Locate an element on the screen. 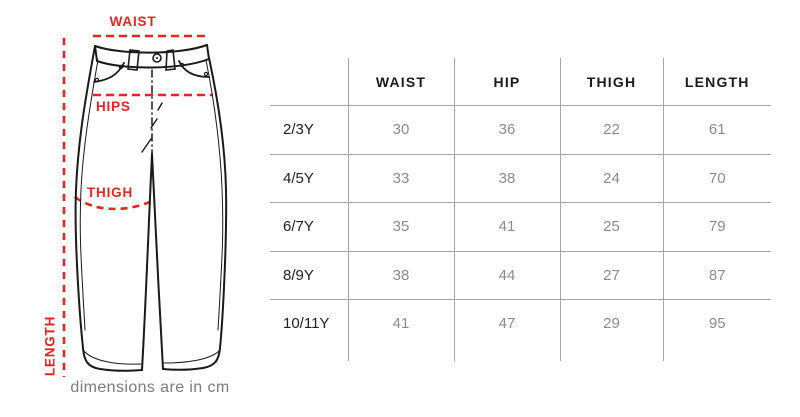 The height and width of the screenshot is (417, 800). value-cell: 27 is located at coordinates (611, 275).